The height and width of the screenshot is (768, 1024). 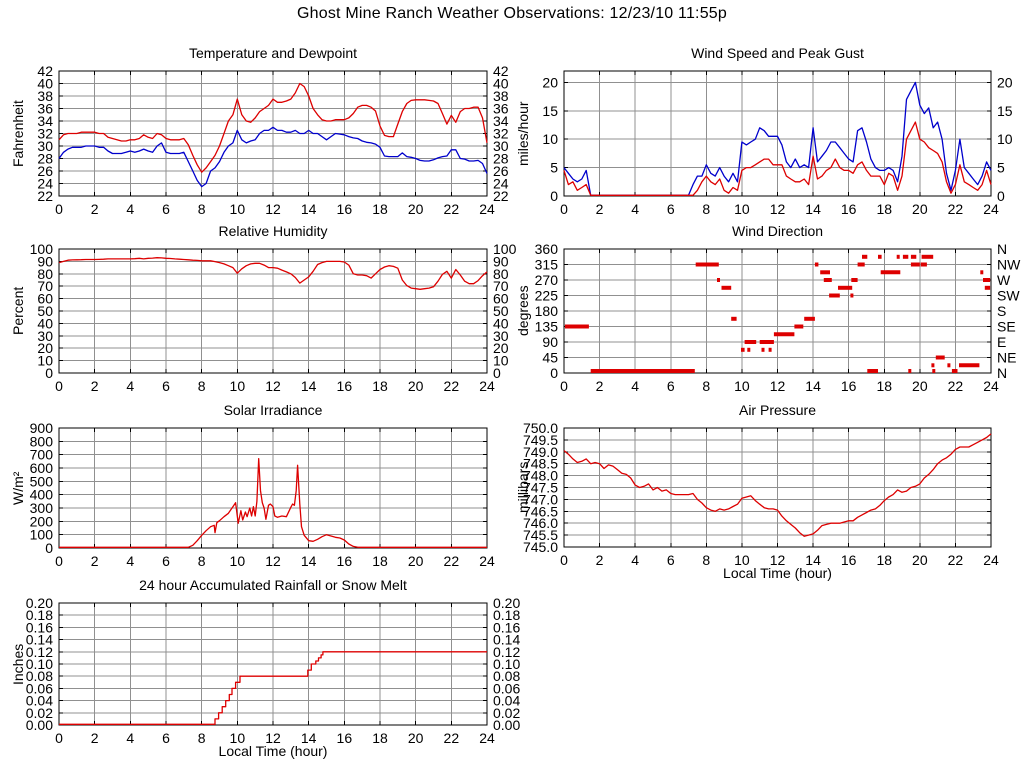 What do you see at coordinates (45, 299) in the screenshot?
I see `tick-label: 60` at bounding box center [45, 299].